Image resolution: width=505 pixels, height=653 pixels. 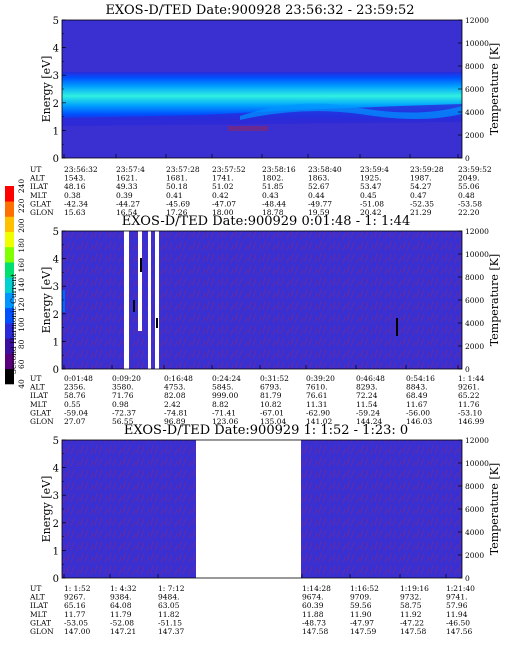 I want to click on ephemeris-row-label: MLT, so click(x=38, y=614).